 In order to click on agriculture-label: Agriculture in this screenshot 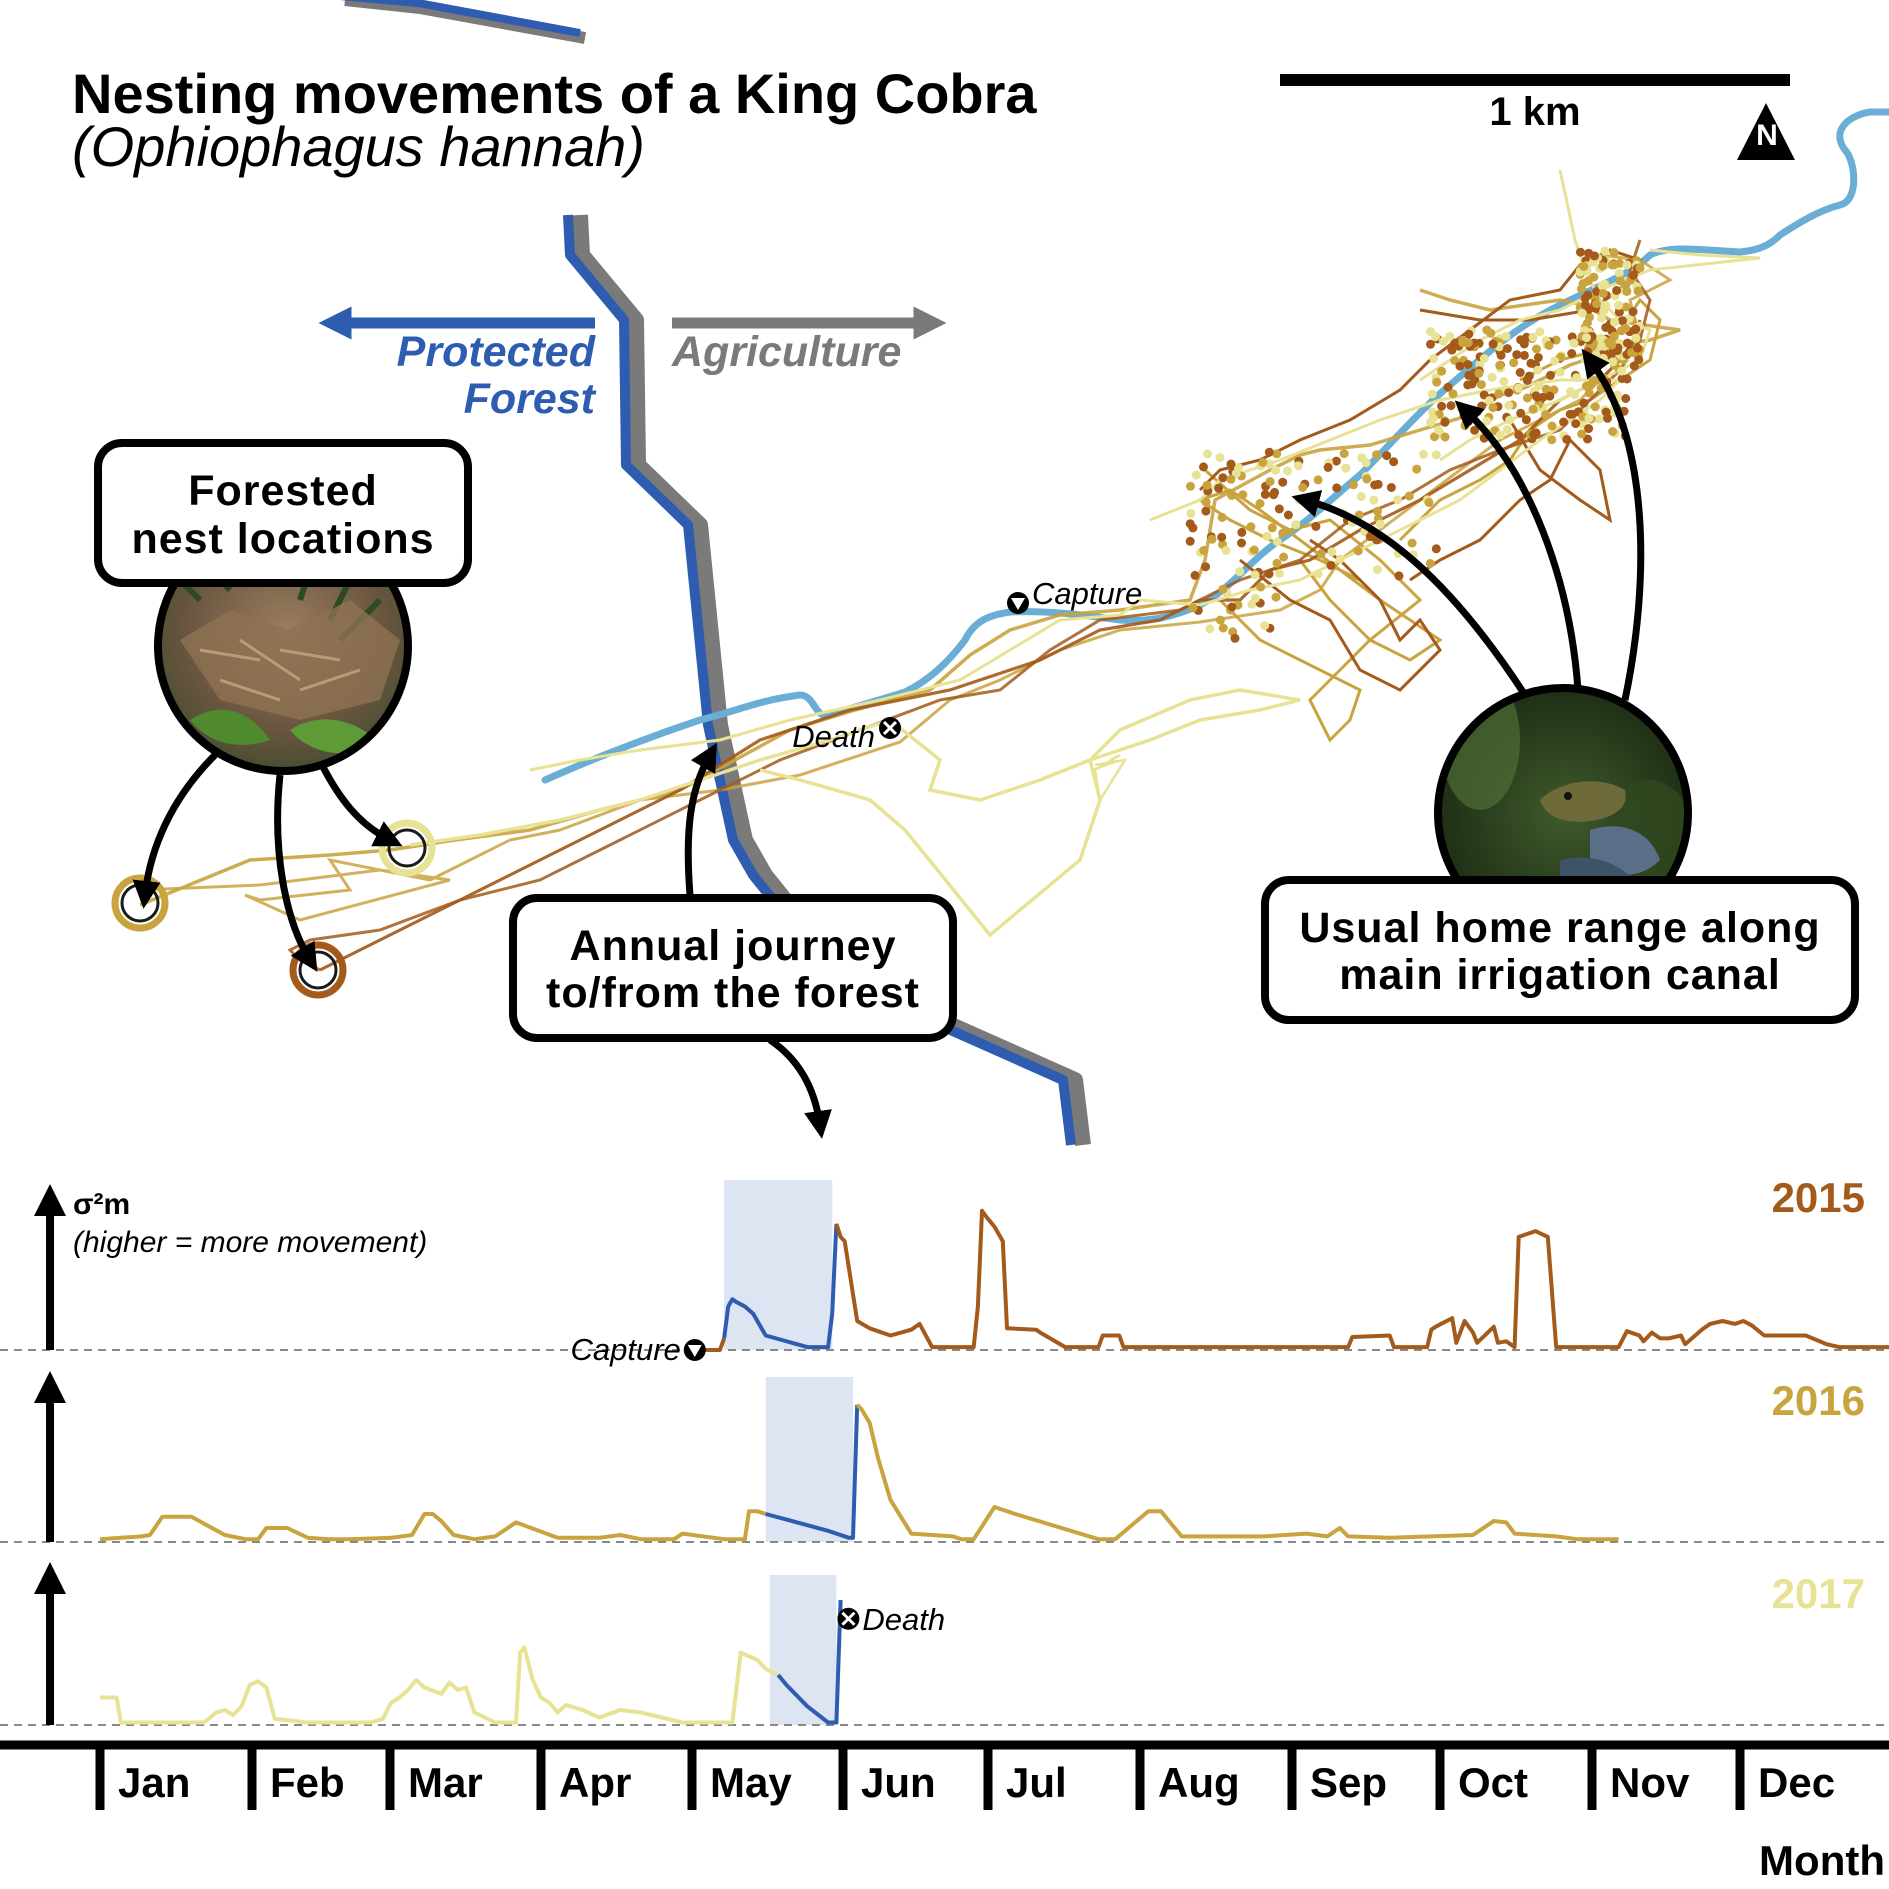, I will do `click(786, 352)`.